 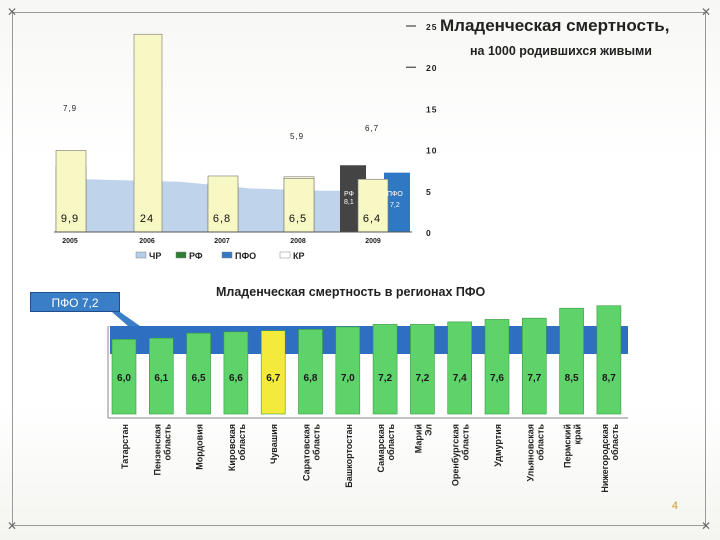 What do you see at coordinates (456, 455) in the screenshot?
I see `region-label: Оренбургская` at bounding box center [456, 455].